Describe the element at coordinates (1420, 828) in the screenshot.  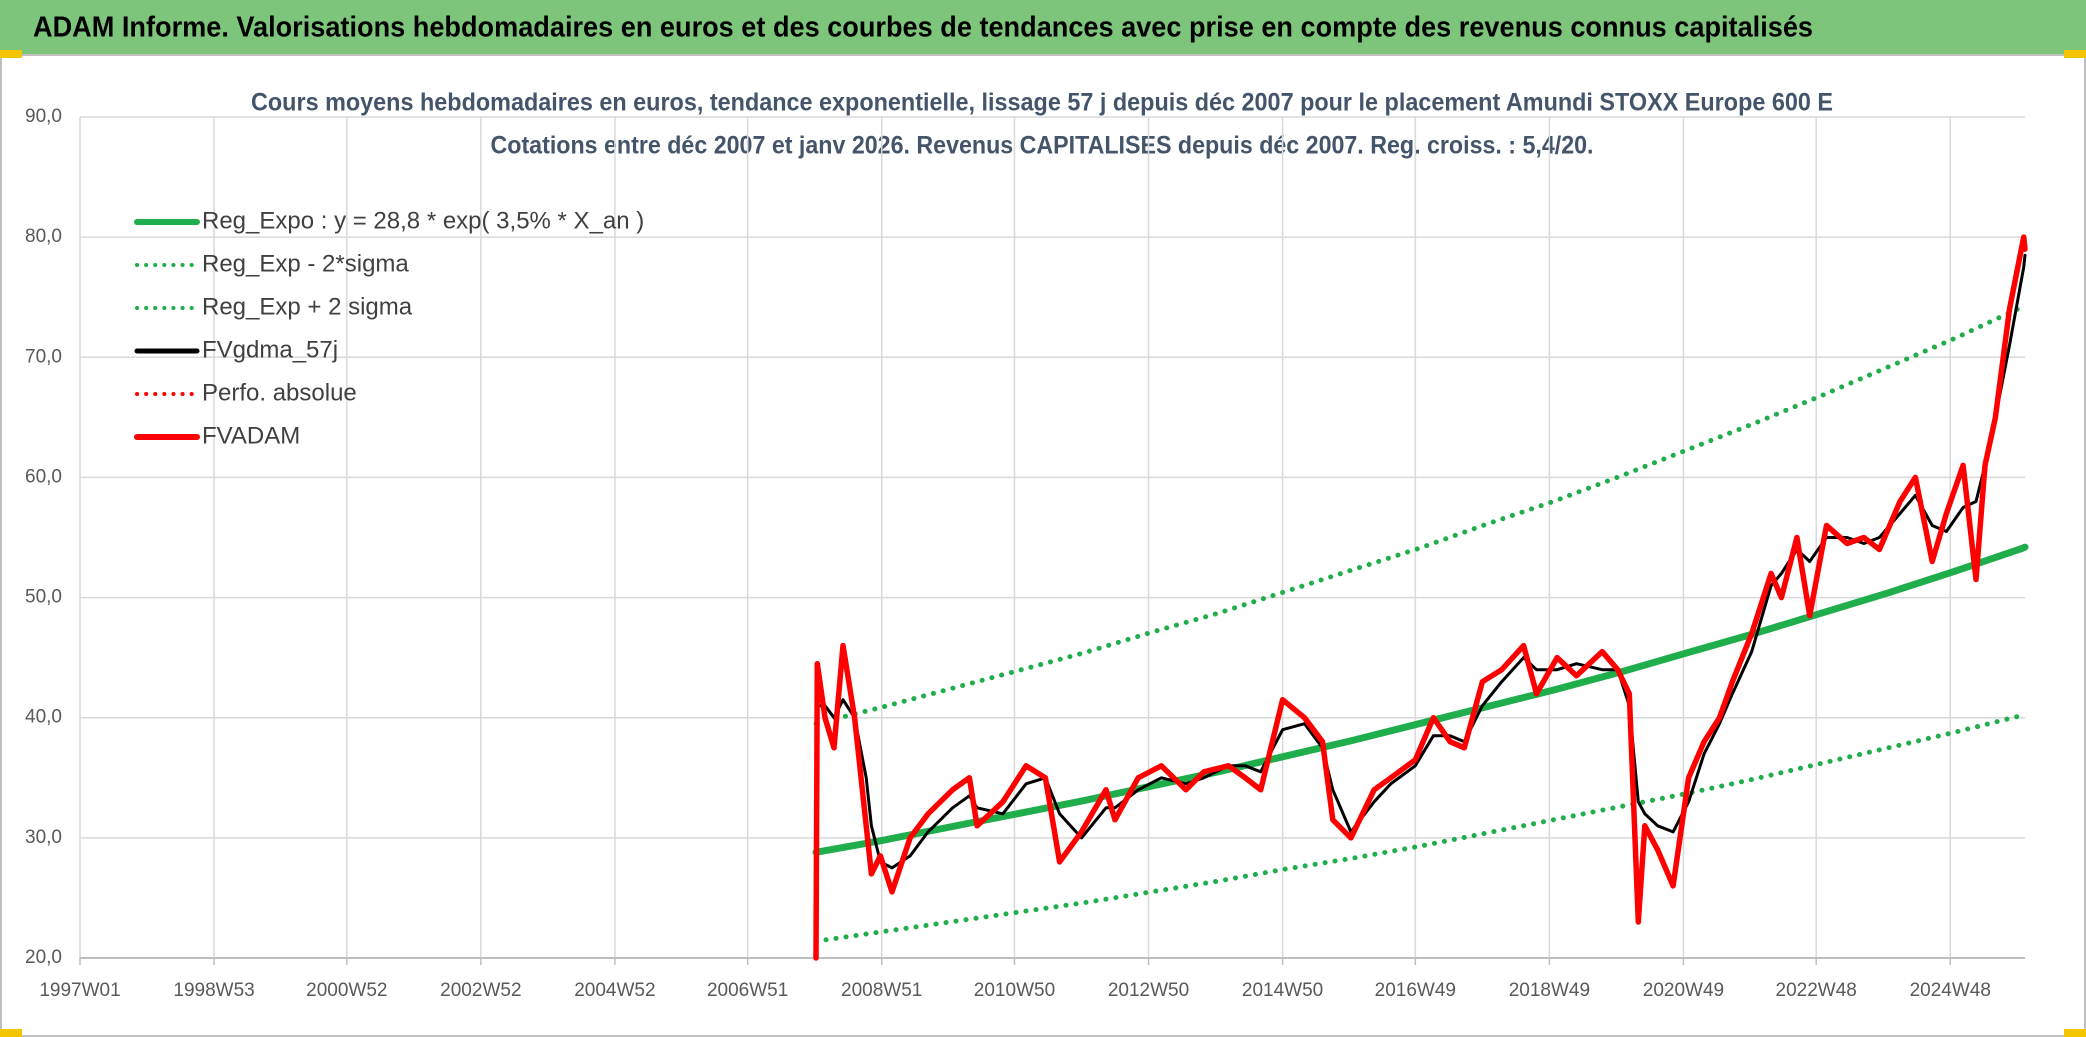
I see `series-line` at that location.